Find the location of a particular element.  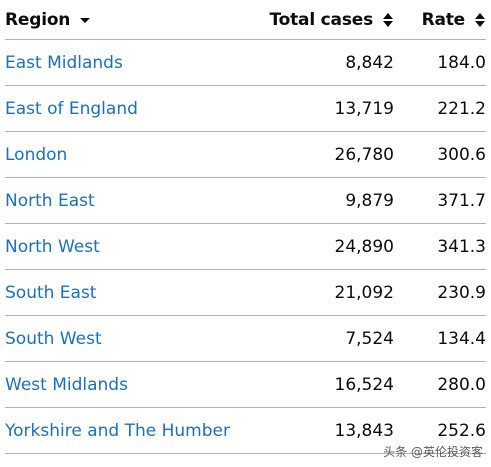

total-cases-sort-button: Total cases is located at coordinates (332, 20).